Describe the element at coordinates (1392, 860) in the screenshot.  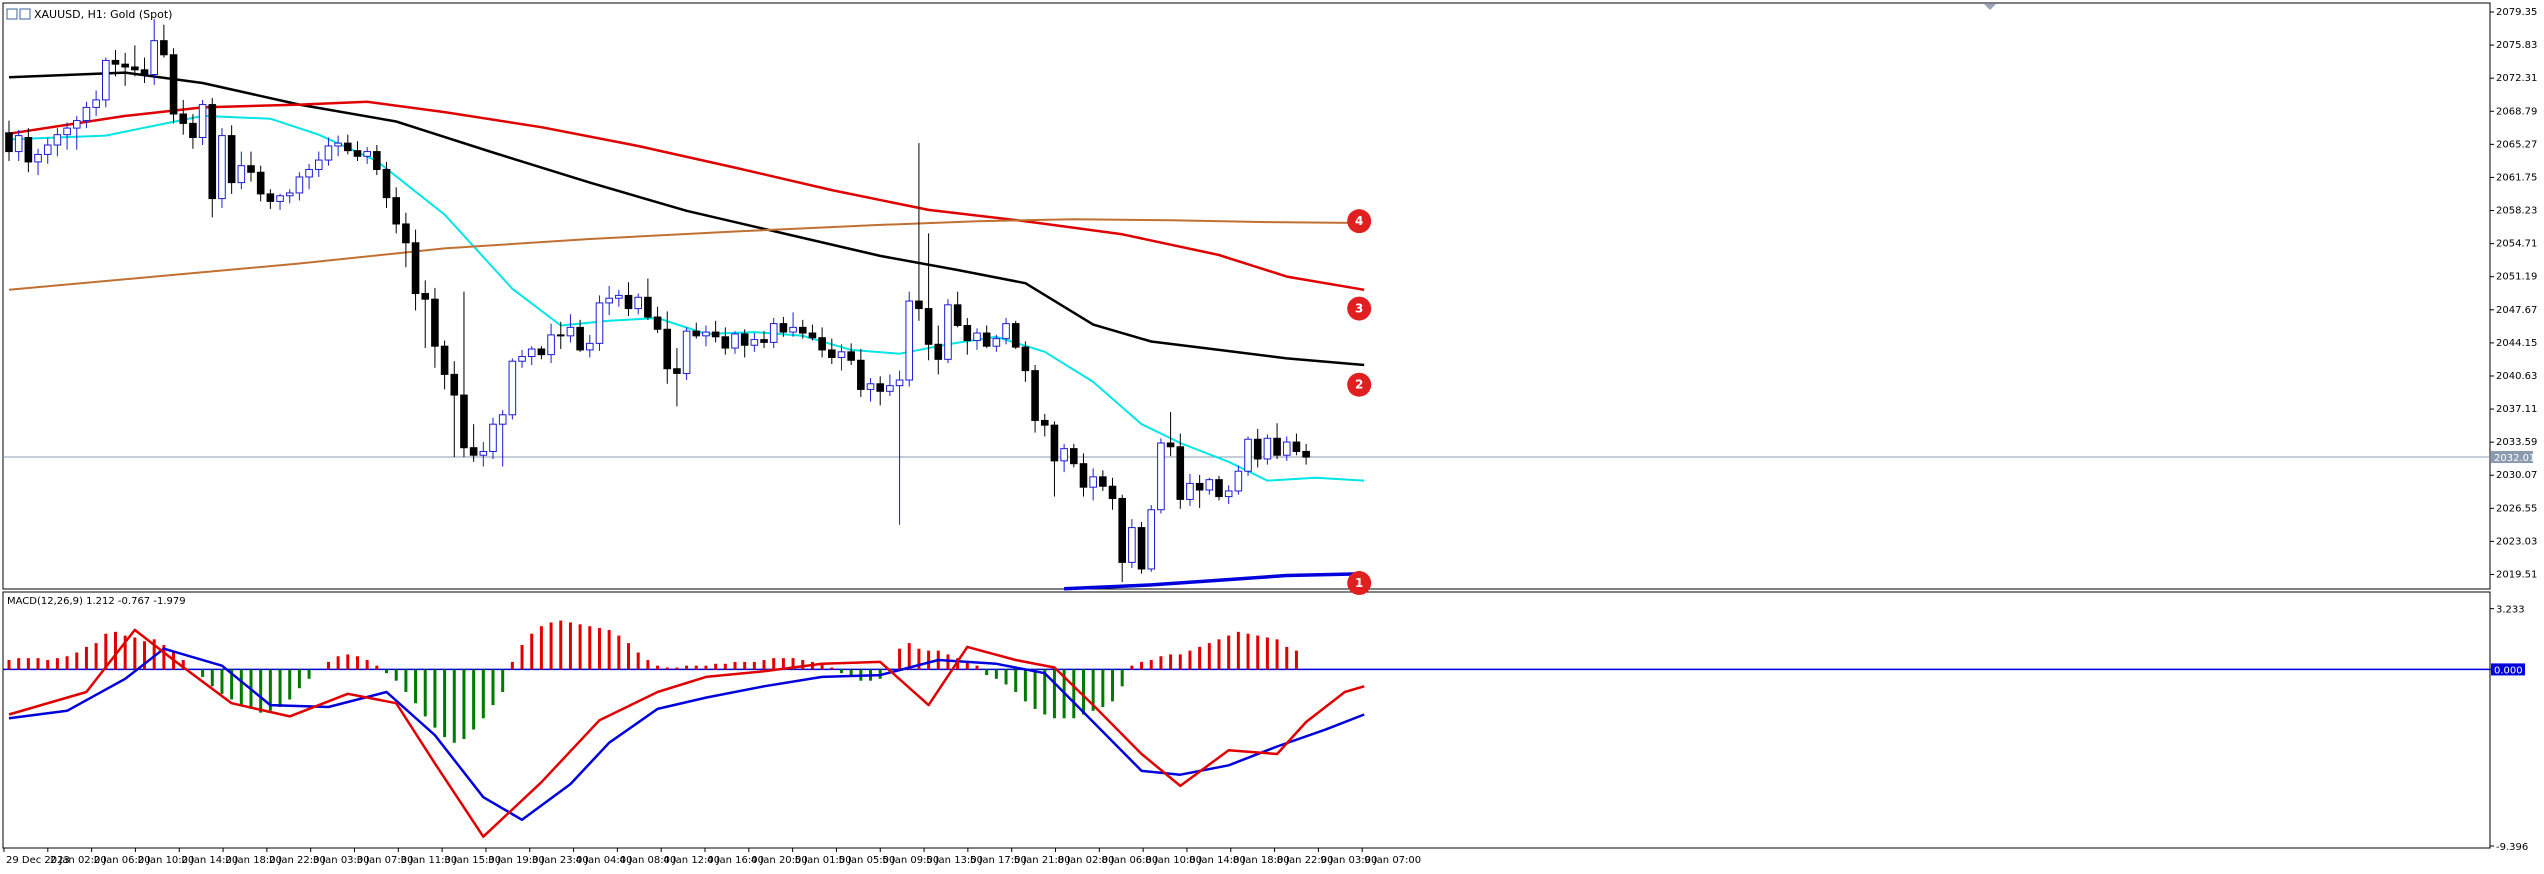
I see `time-tick-label: 9 Jan 07:00` at that location.